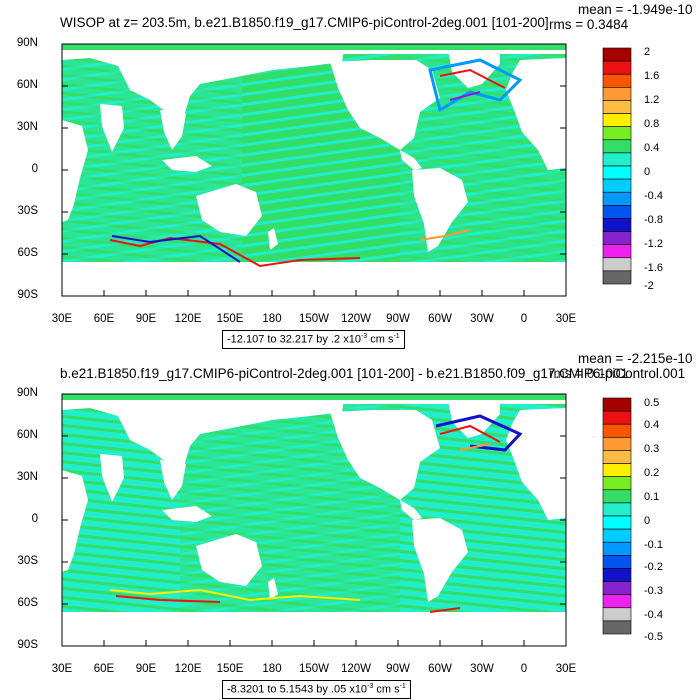 This screenshot has width=700, height=700. I want to click on panel-2-range-label: -8.3201 to 5.1543 by .05 x10-3 cm s-1, so click(316, 689).